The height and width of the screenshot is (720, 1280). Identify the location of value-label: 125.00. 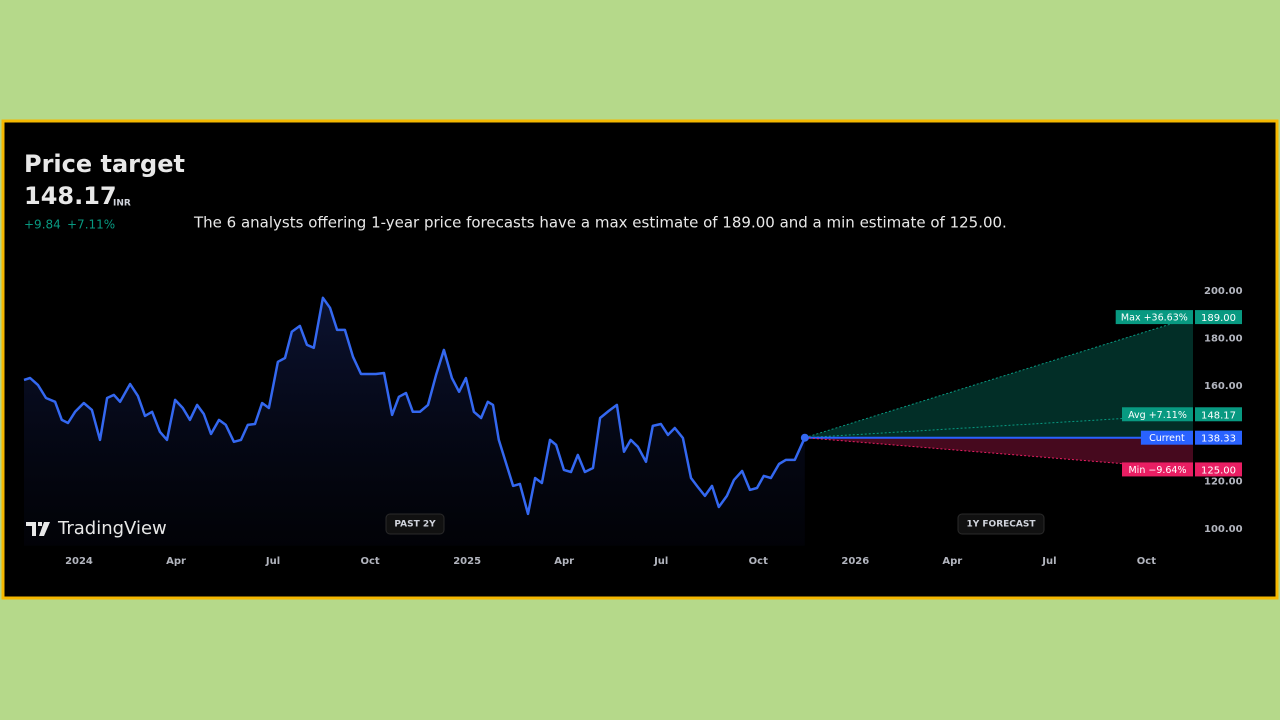
(1218, 470).